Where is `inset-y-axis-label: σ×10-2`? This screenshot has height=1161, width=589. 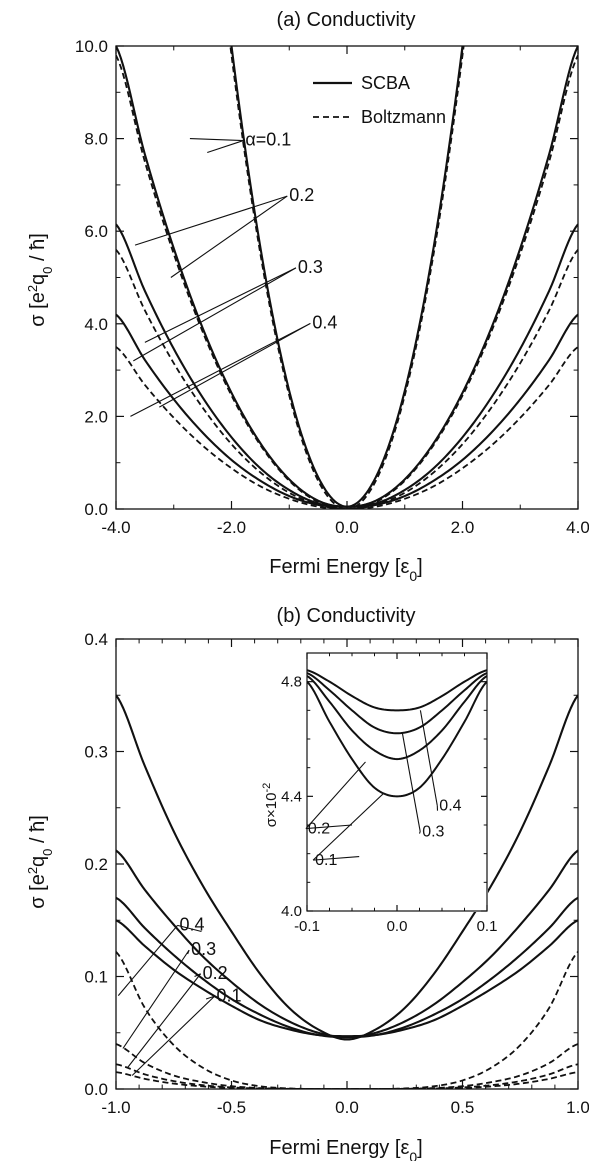 inset-y-axis-label: σ×10-2 is located at coordinates (270, 805).